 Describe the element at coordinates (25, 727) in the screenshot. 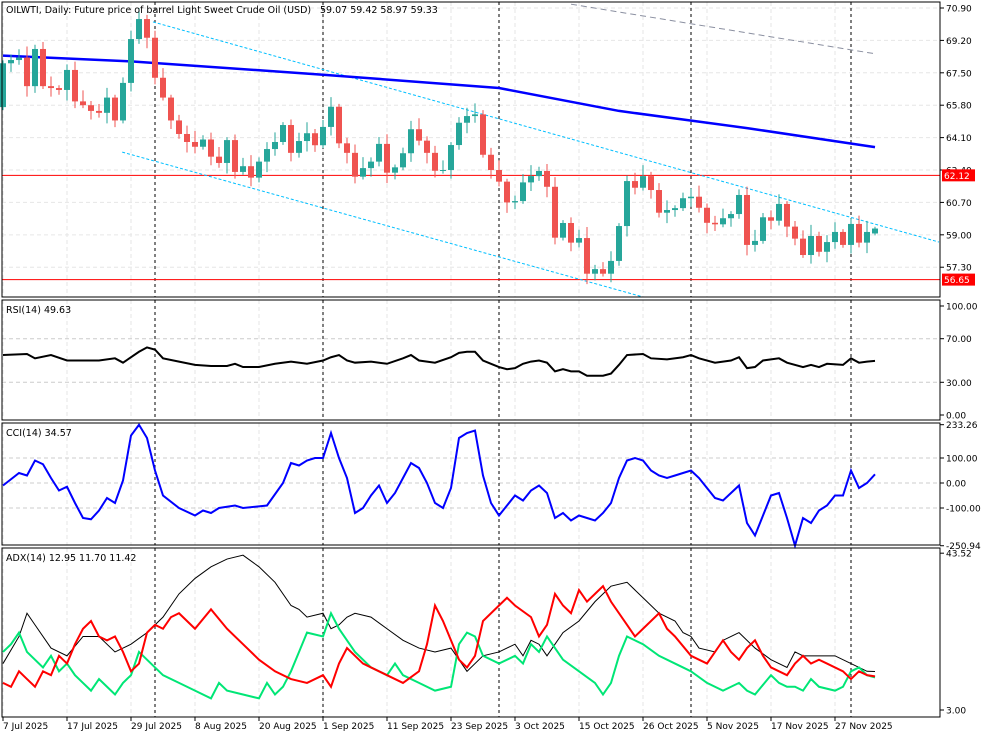

I see `date-axis-label: 7 Jul 2025` at that location.